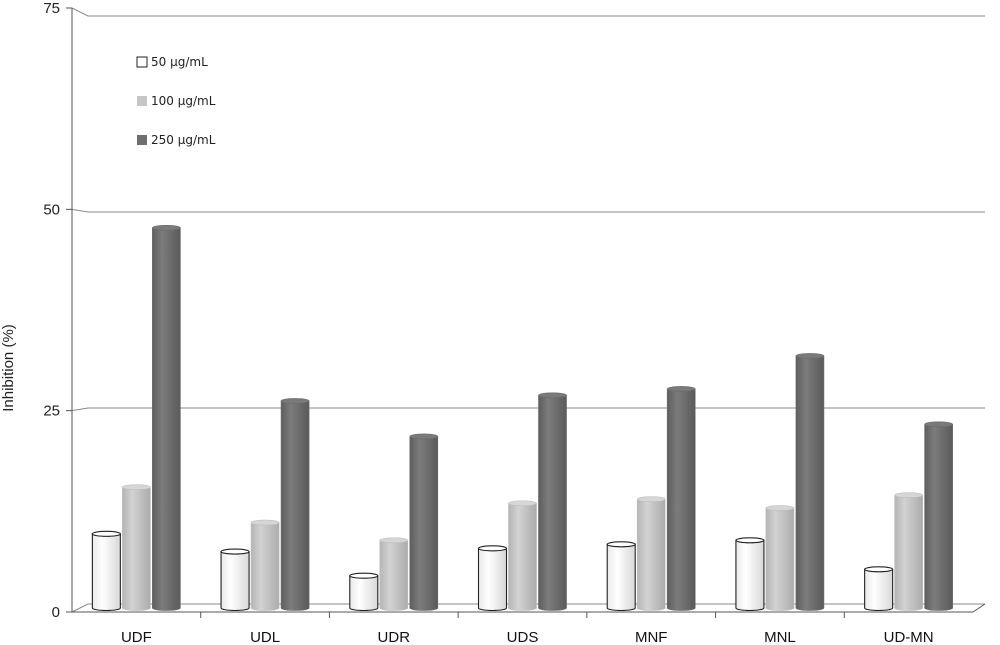  Describe the element at coordinates (183, 101) in the screenshot. I see `legend-label: 100 µg/mL` at that location.